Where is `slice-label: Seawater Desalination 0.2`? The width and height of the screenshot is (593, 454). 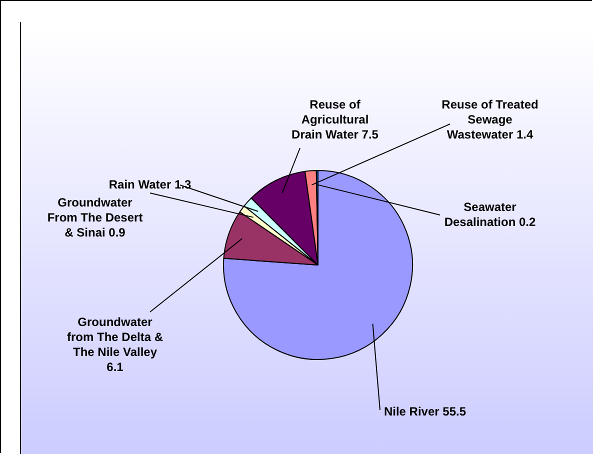 slice-label: Seawater Desalination 0.2 is located at coordinates (490, 214).